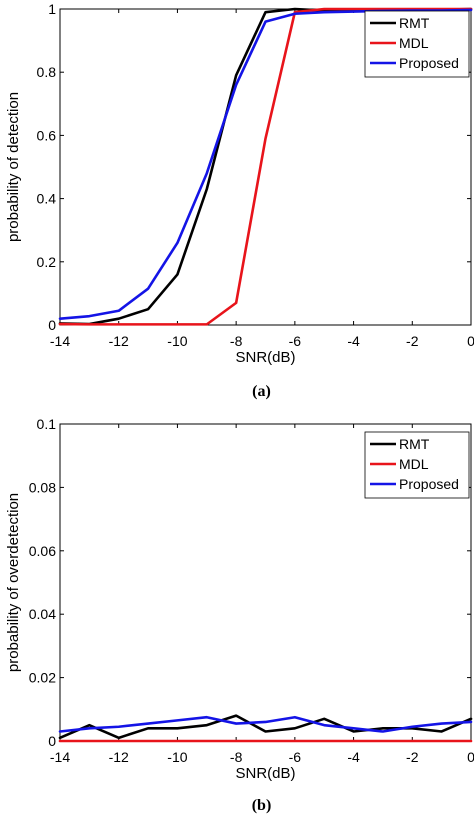 Image resolution: width=474 pixels, height=818 pixels. I want to click on panel-caption: (b), so click(262, 805).